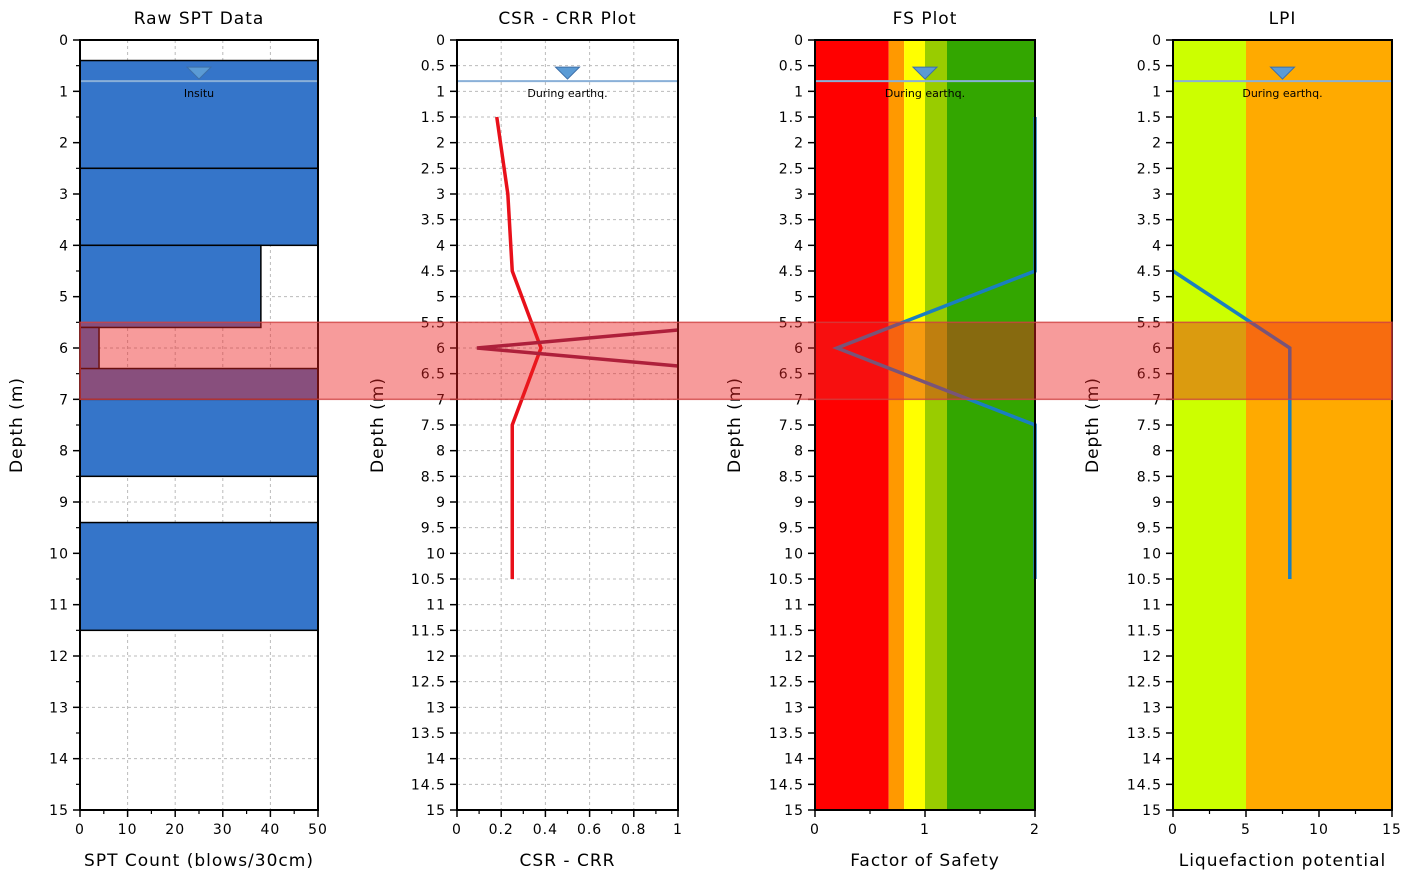 Image resolution: width=1424 pixels, height=875 pixels. Describe the element at coordinates (925, 19) in the screenshot. I see `chart-title: FS Plot` at that location.